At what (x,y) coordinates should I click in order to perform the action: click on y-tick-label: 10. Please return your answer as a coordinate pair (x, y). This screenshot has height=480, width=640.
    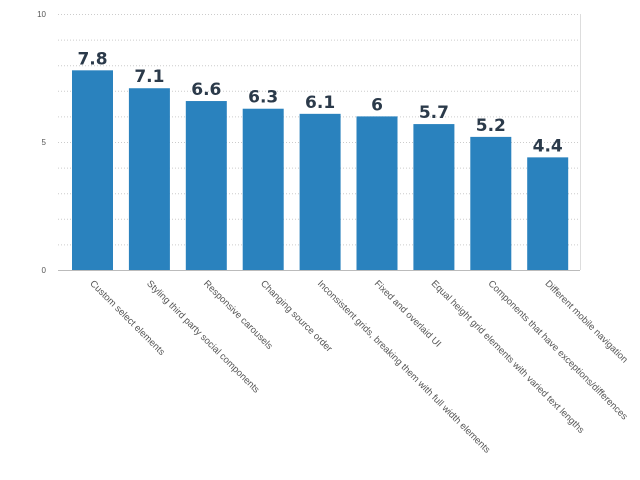
    Looking at the image, I should click on (41, 14).